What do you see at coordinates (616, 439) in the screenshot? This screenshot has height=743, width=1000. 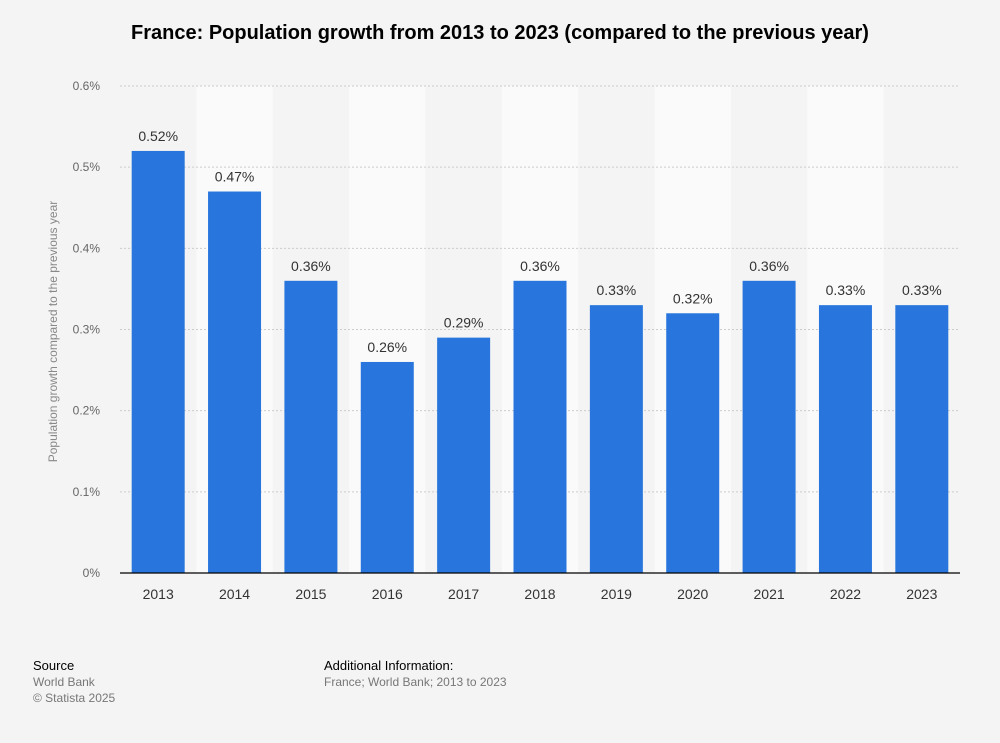 I see `bar-2019` at bounding box center [616, 439].